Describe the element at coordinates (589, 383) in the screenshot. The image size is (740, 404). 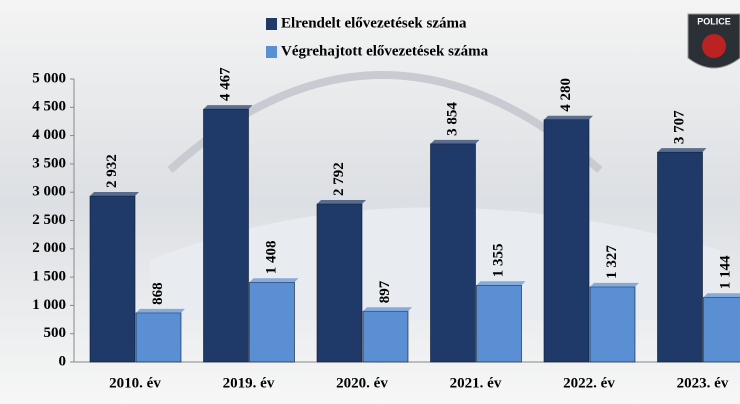
I see `x-tick-label: 2022. év` at that location.